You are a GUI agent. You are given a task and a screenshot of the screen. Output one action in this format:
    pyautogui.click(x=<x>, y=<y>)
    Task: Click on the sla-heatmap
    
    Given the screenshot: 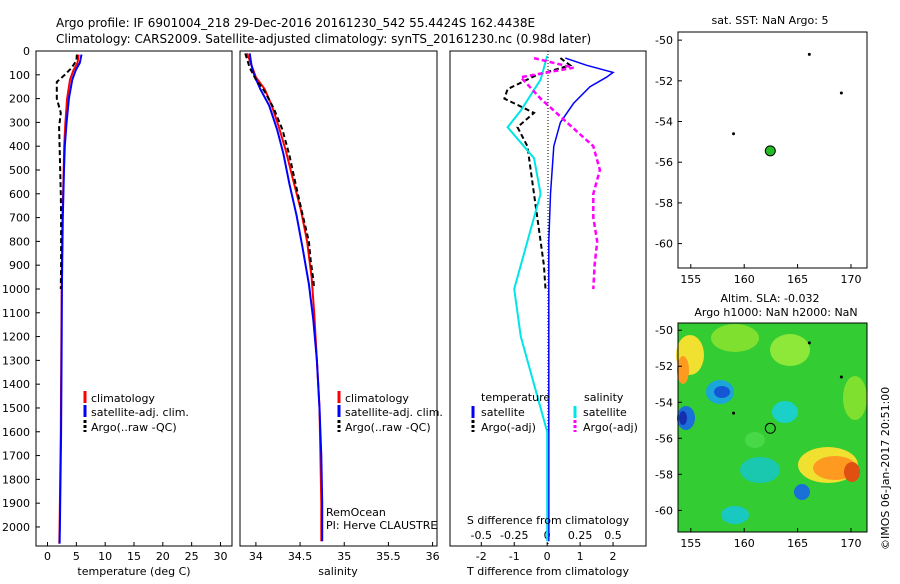 What is the action you would take?
    pyautogui.click(x=771, y=427)
    